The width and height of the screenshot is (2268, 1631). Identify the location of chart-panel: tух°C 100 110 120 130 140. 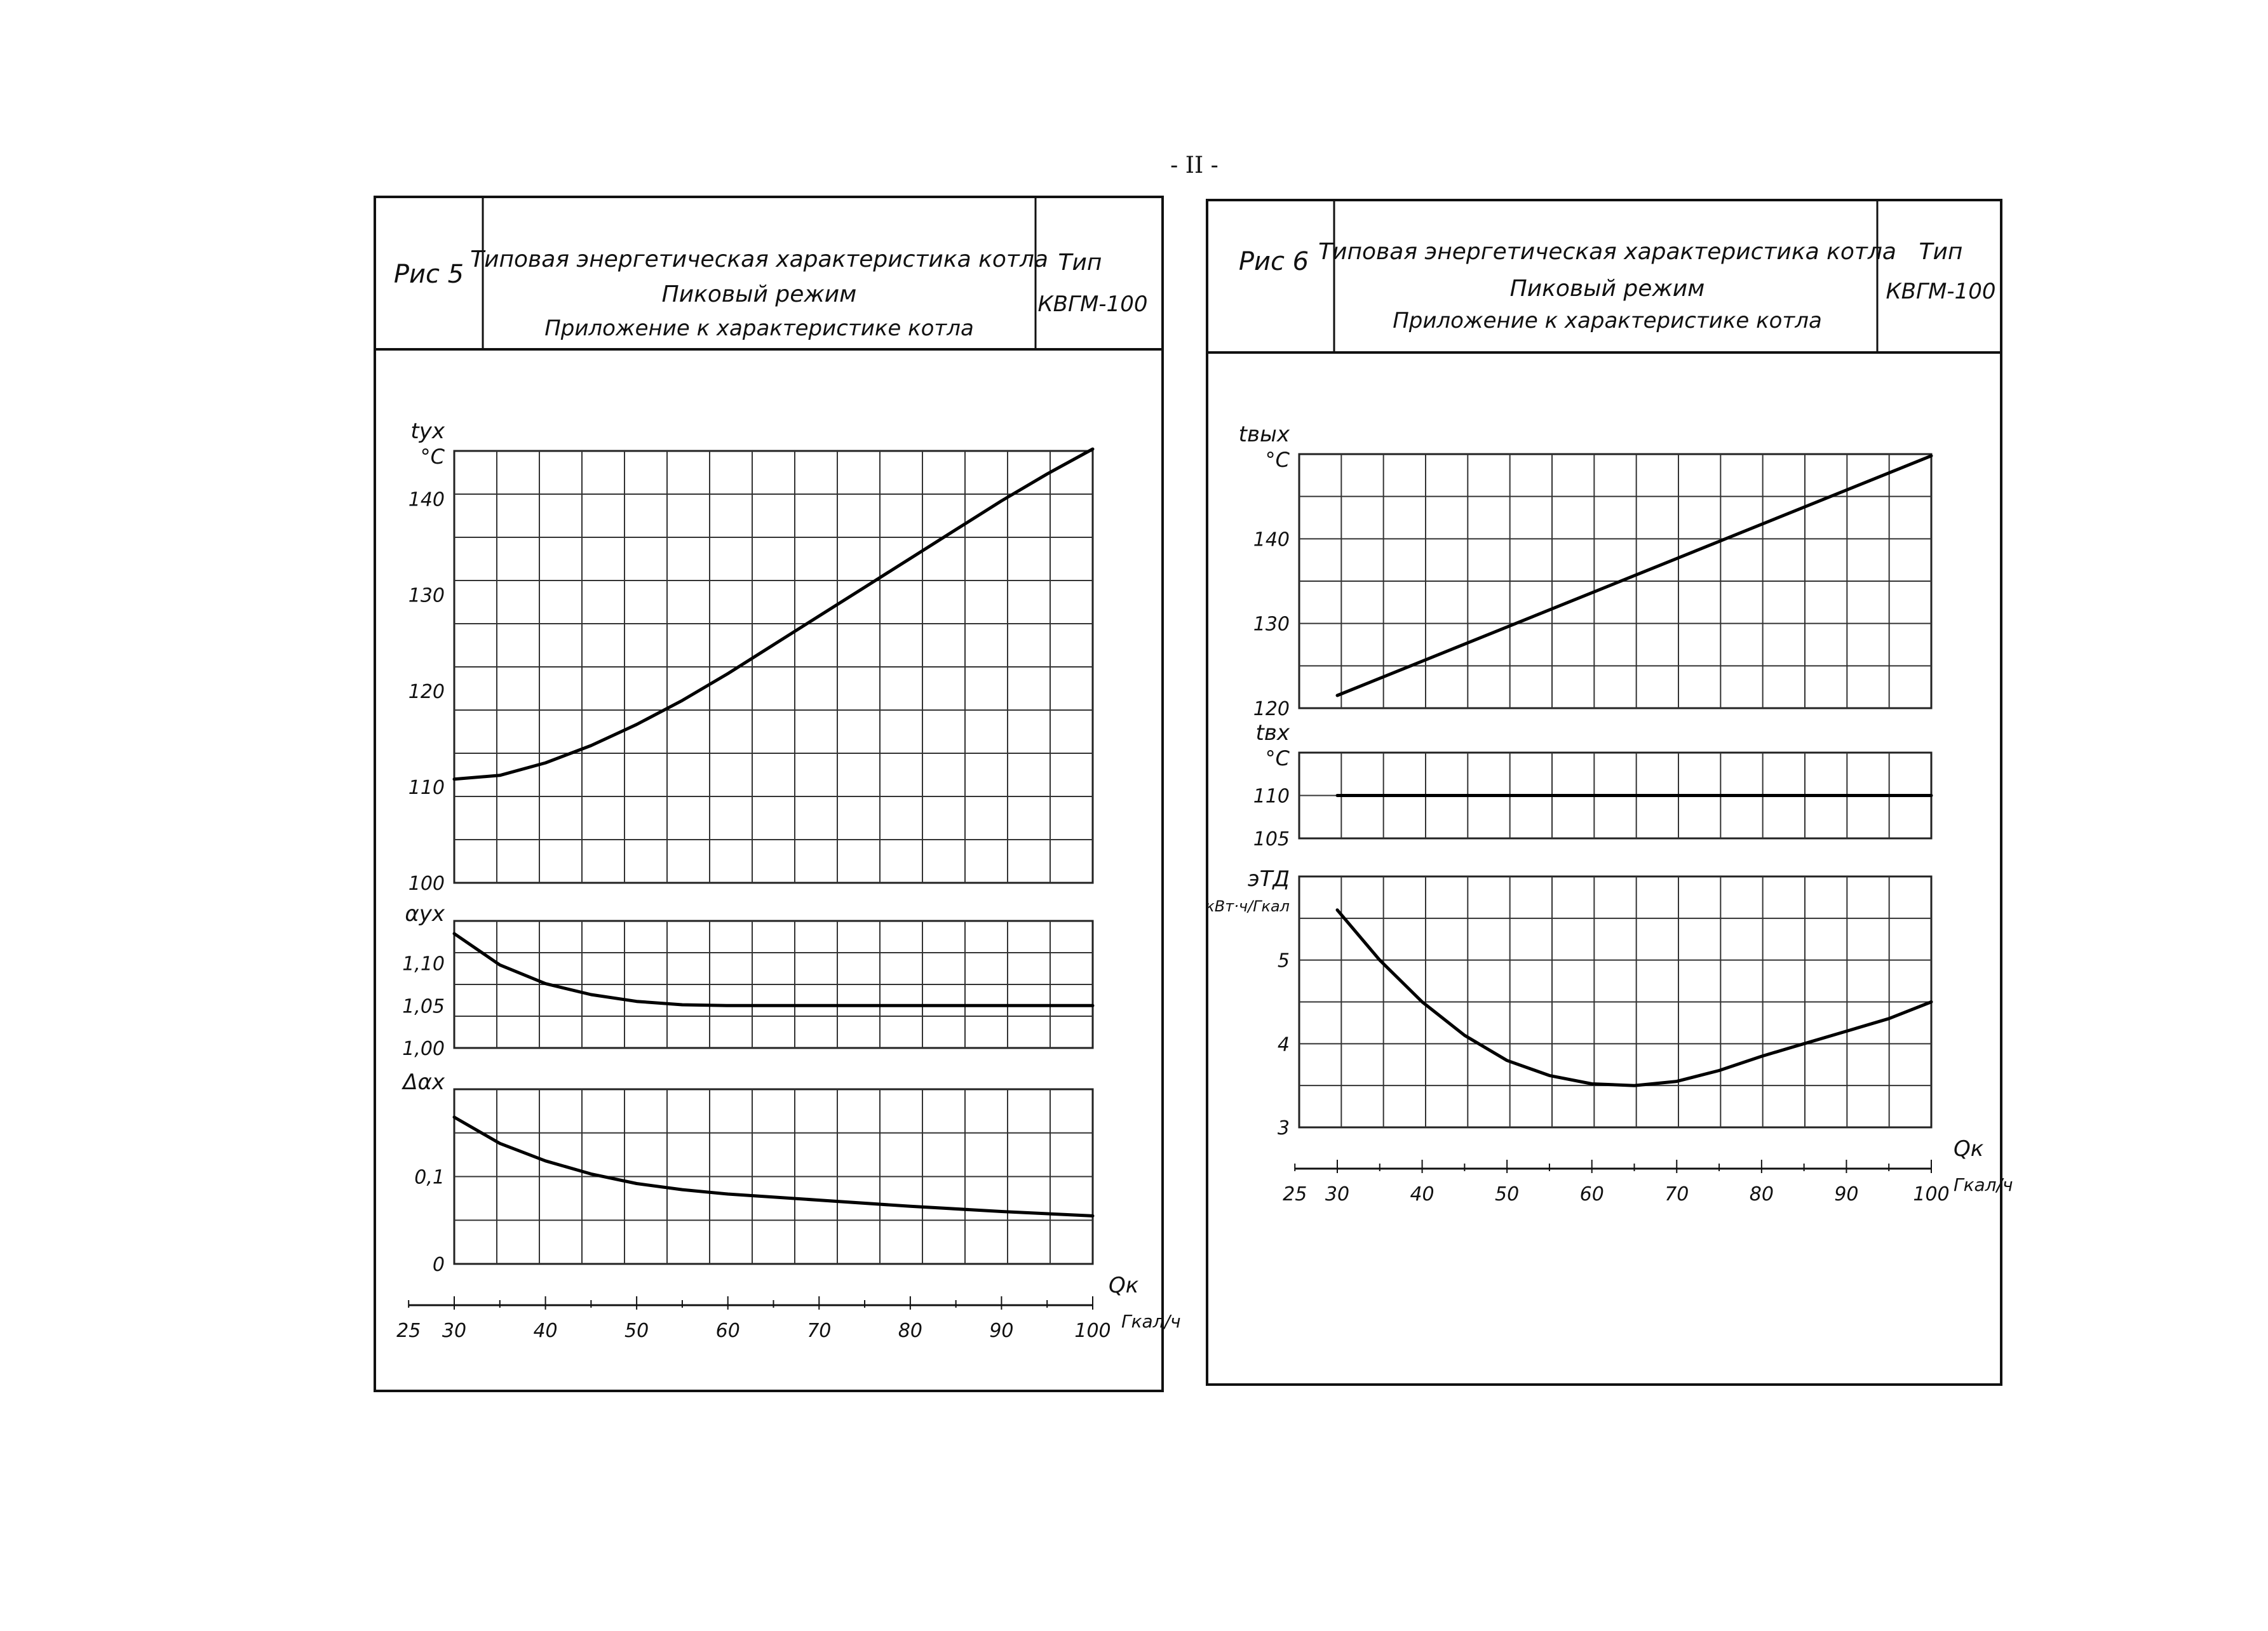
(751, 657).